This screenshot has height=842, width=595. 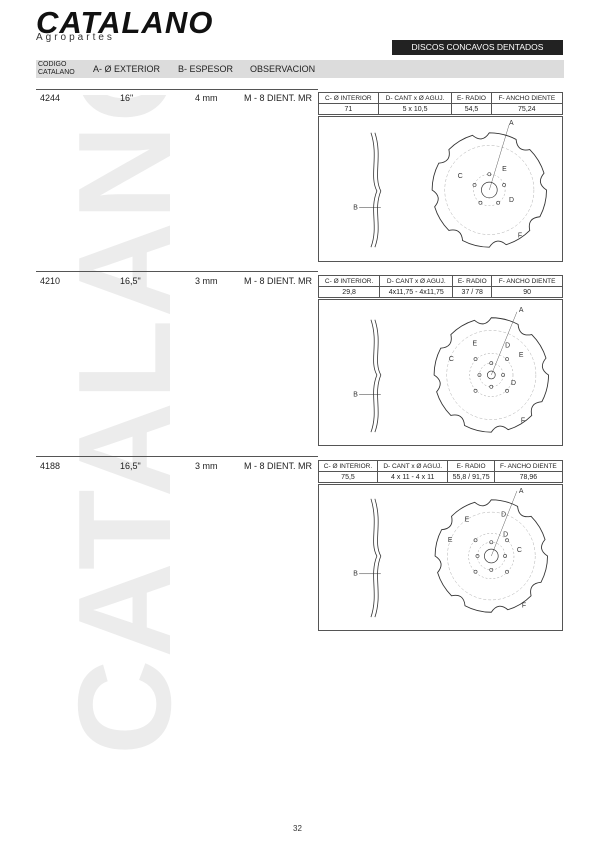 I want to click on brand-name: CATALANO, so click(x=125, y=22).